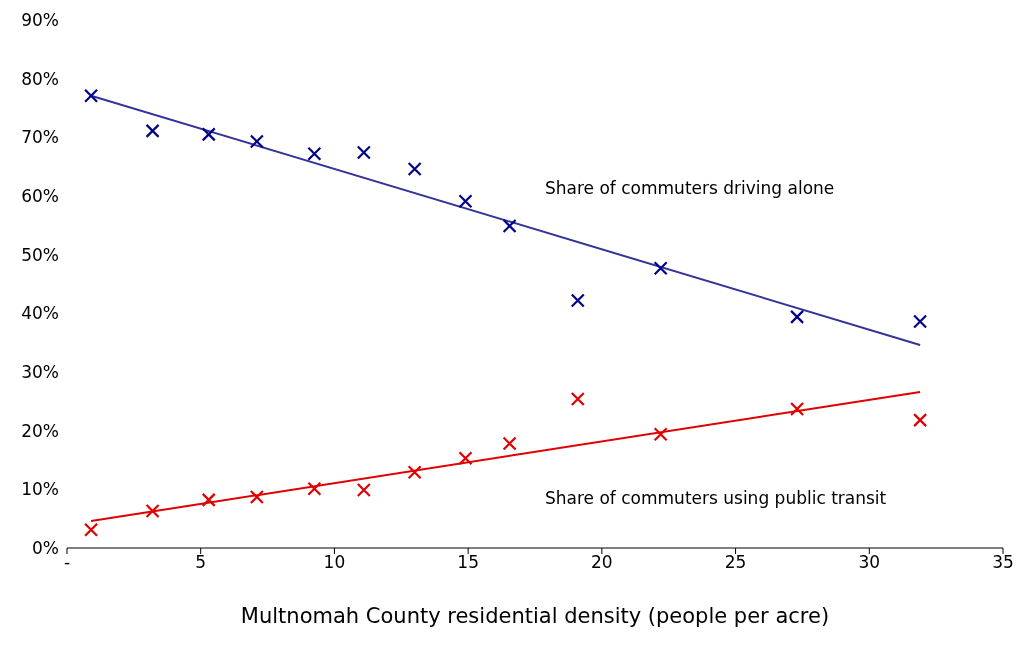  I want to click on y-tick-label: 70%, so click(40, 137).